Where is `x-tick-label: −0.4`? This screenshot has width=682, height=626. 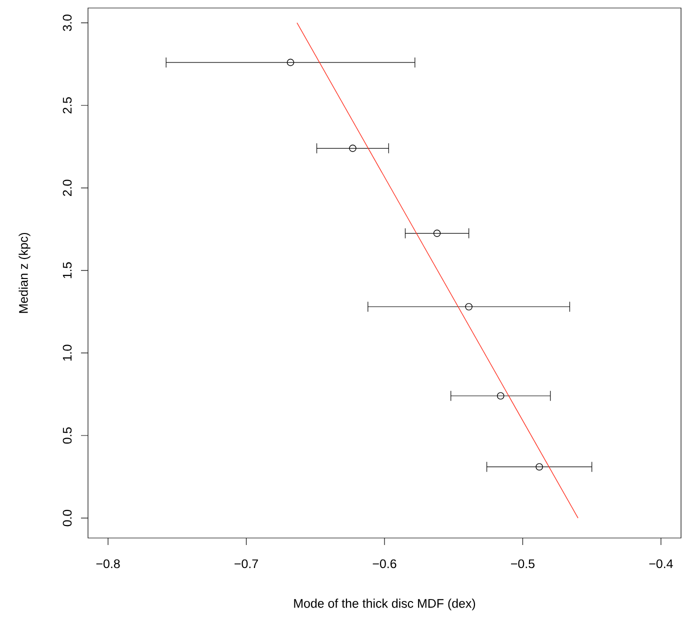
x-tick-label: −0.4 is located at coordinates (661, 563).